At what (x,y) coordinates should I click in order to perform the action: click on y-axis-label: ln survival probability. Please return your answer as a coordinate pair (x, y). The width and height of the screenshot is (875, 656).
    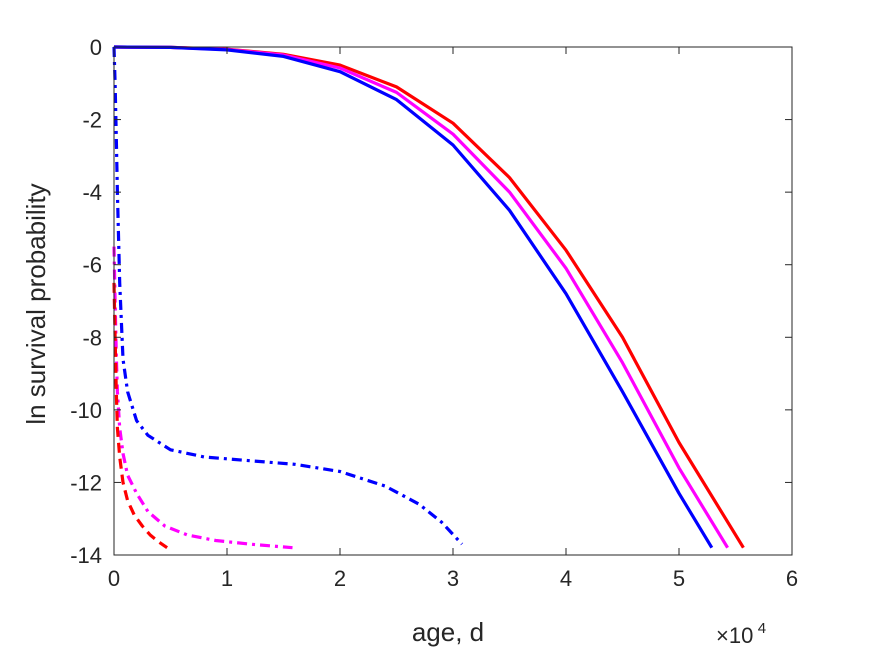
    Looking at the image, I should click on (36, 303).